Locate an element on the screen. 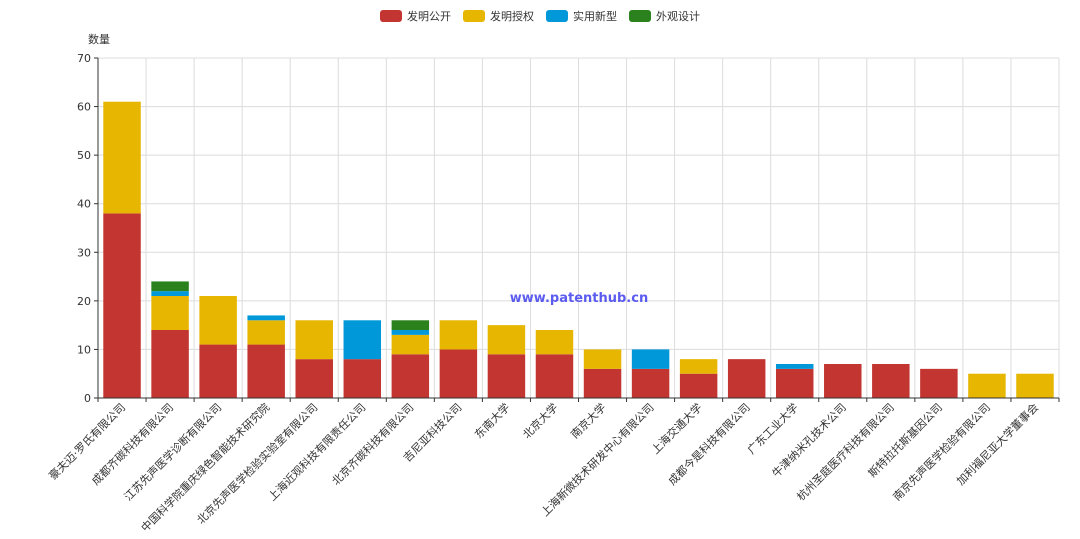  x-category-label: 北京大学 is located at coordinates (540, 420).